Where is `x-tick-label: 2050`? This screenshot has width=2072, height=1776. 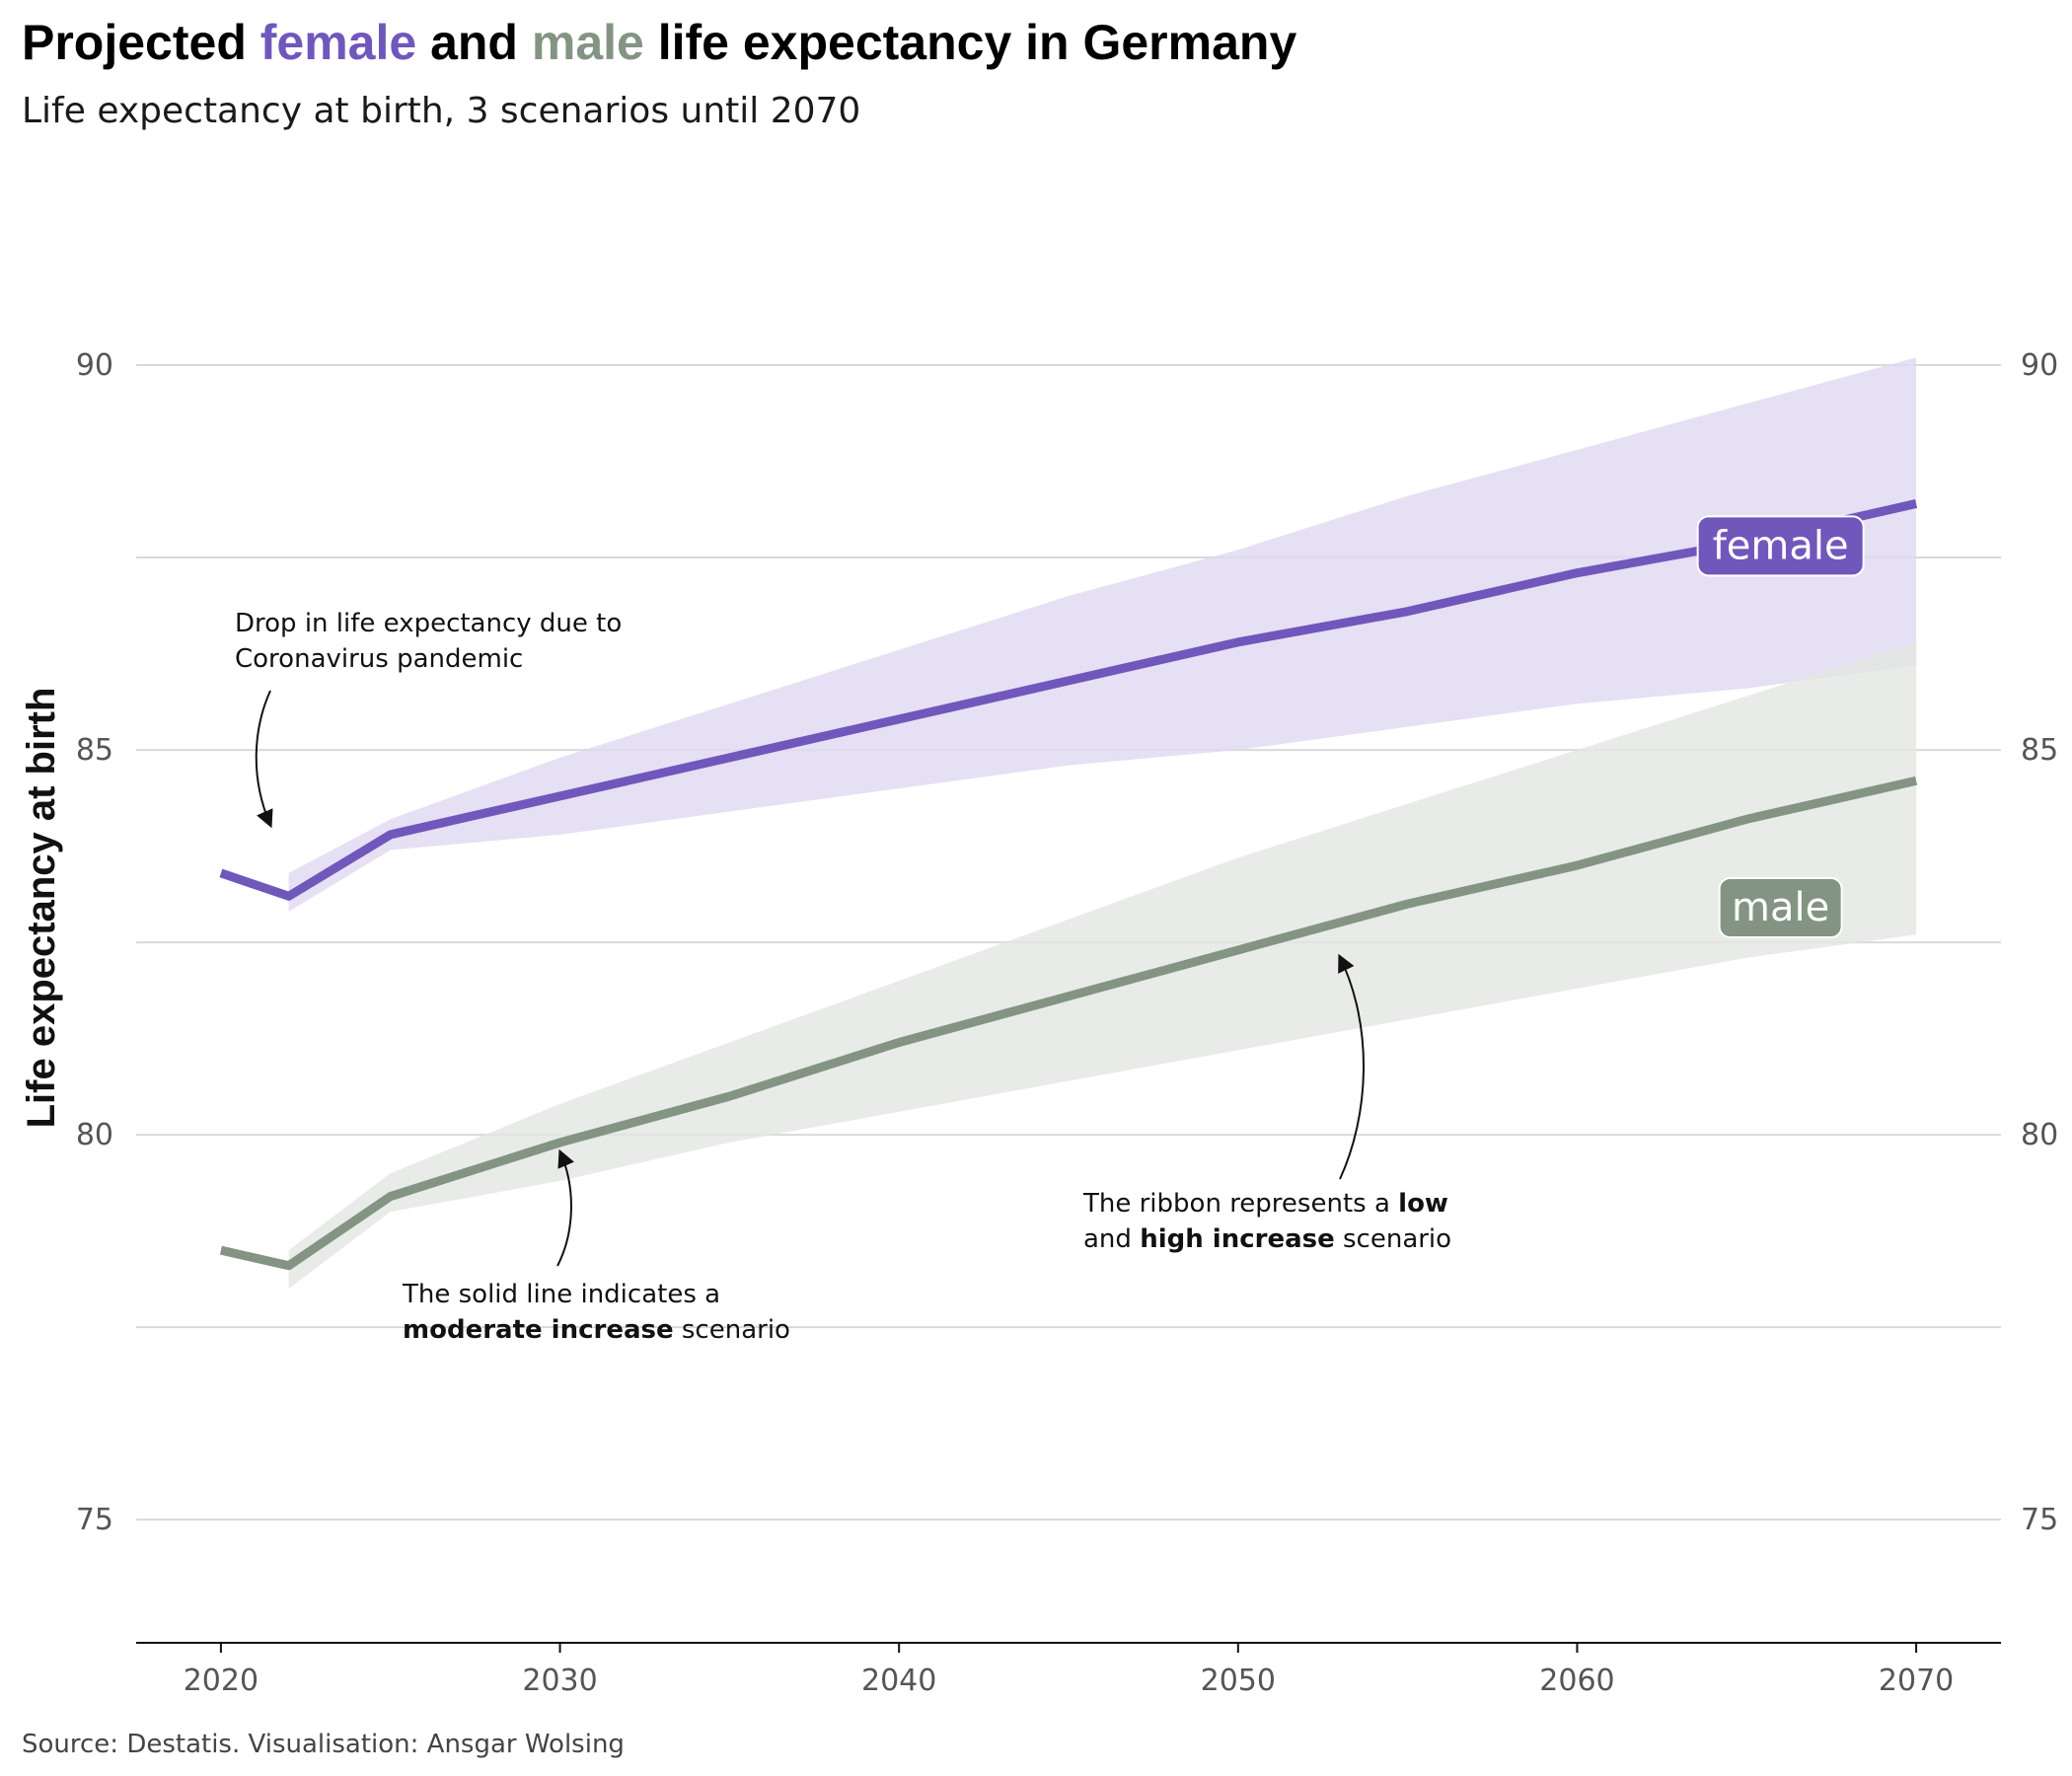
x-tick-label: 2050 is located at coordinates (1239, 1681).